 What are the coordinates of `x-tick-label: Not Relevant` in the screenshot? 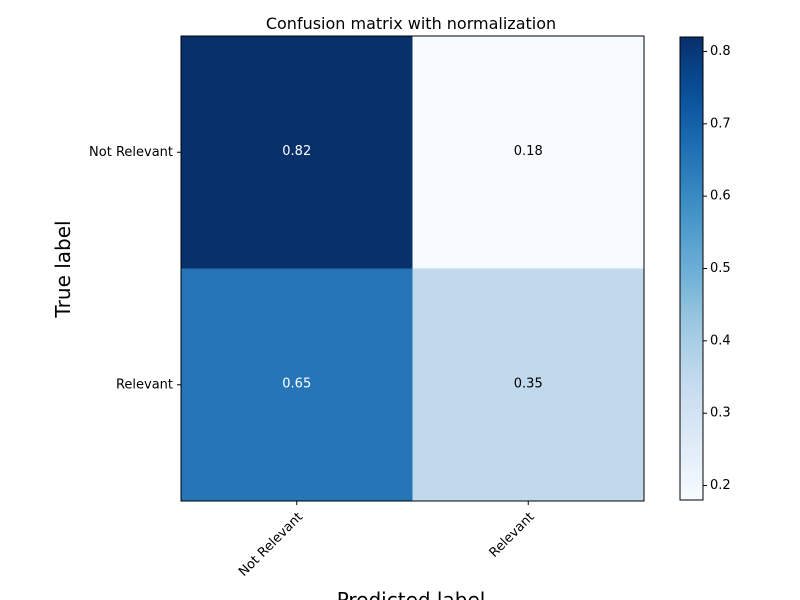 It's located at (271, 545).